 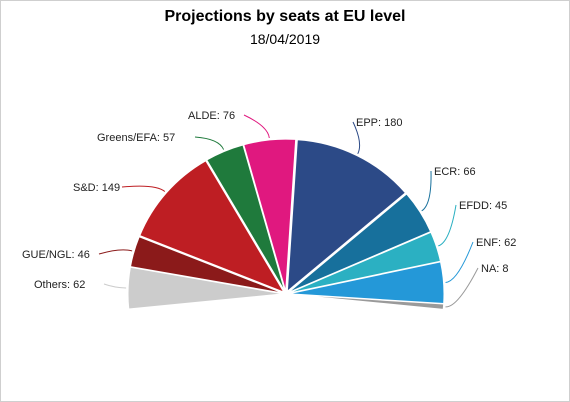 I want to click on label-efdd: EFDD: 45, so click(x=483, y=206).